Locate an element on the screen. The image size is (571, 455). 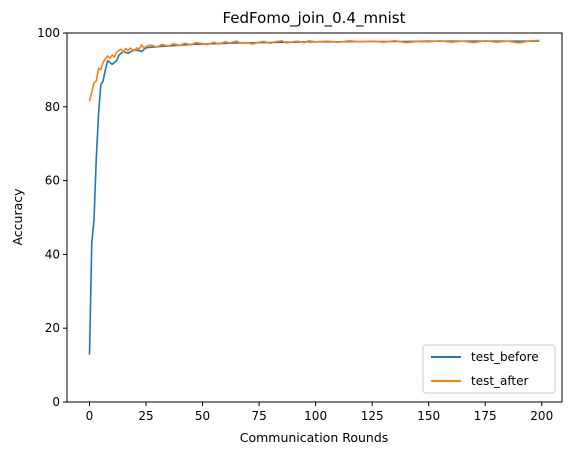
x-tick-label: 75 is located at coordinates (258, 416).